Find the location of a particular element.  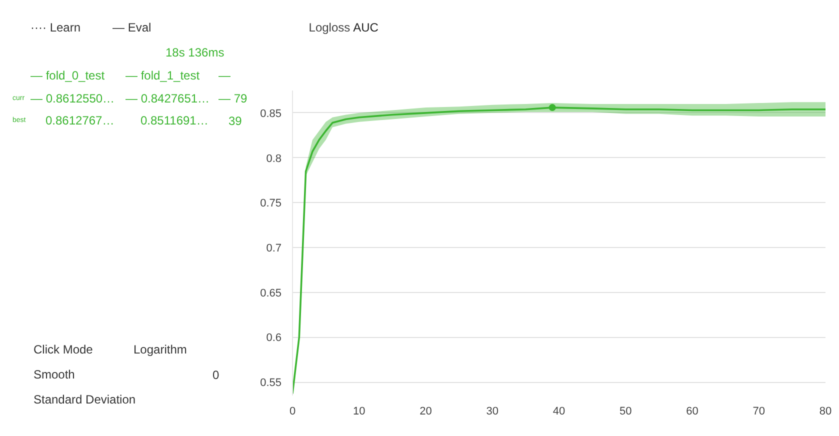

text: — fold_1_test is located at coordinates (163, 75).